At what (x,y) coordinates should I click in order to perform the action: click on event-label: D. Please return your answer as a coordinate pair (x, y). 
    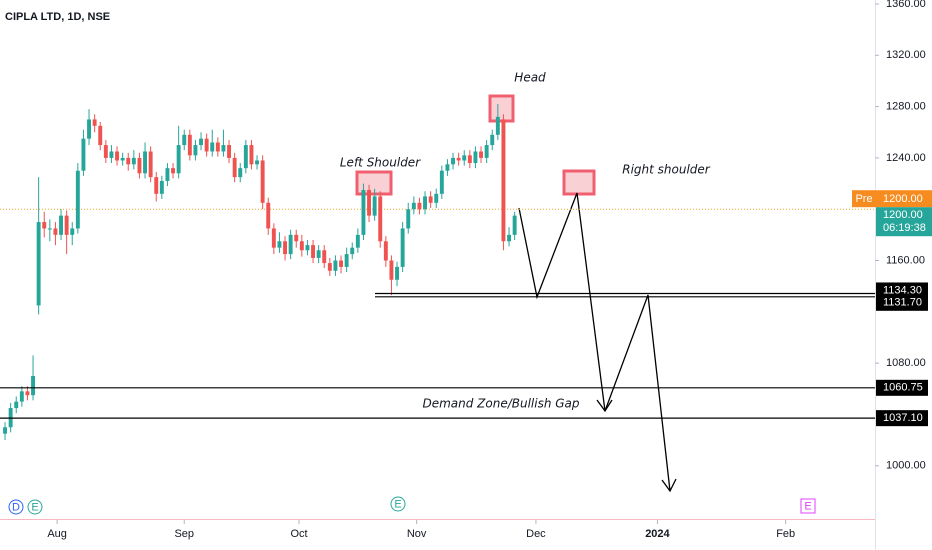
    Looking at the image, I should click on (16, 507).